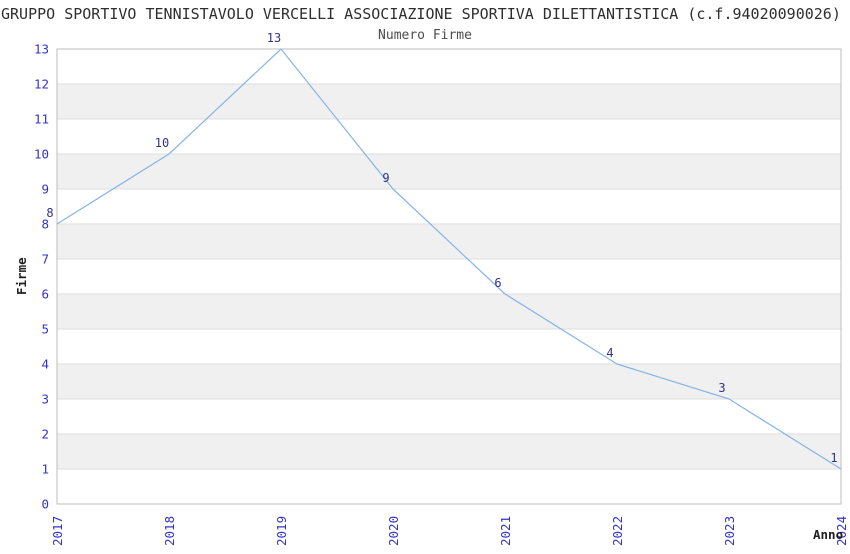 This screenshot has width=850, height=554. Describe the element at coordinates (49, 213) in the screenshot. I see `data-point-label: 8` at that location.